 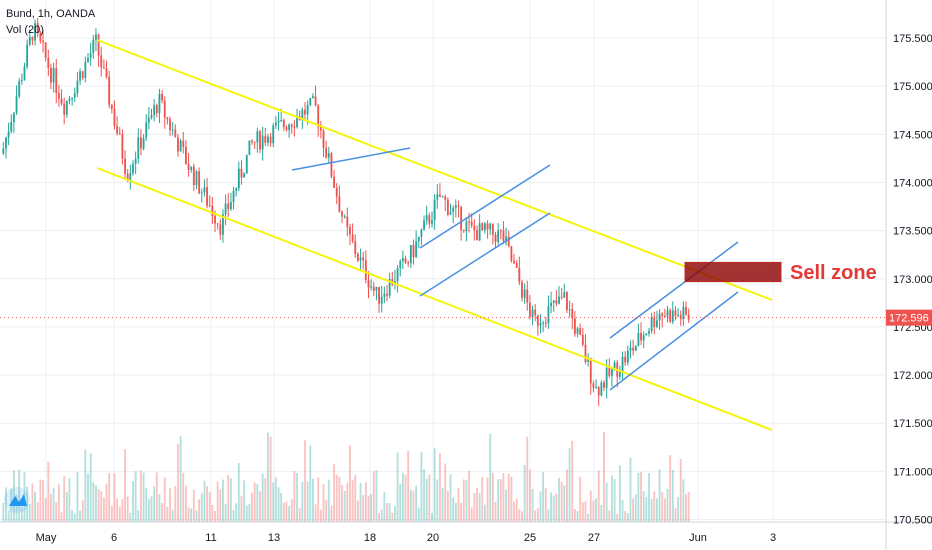 I want to click on time-tick-label: 6, so click(x=114, y=538).